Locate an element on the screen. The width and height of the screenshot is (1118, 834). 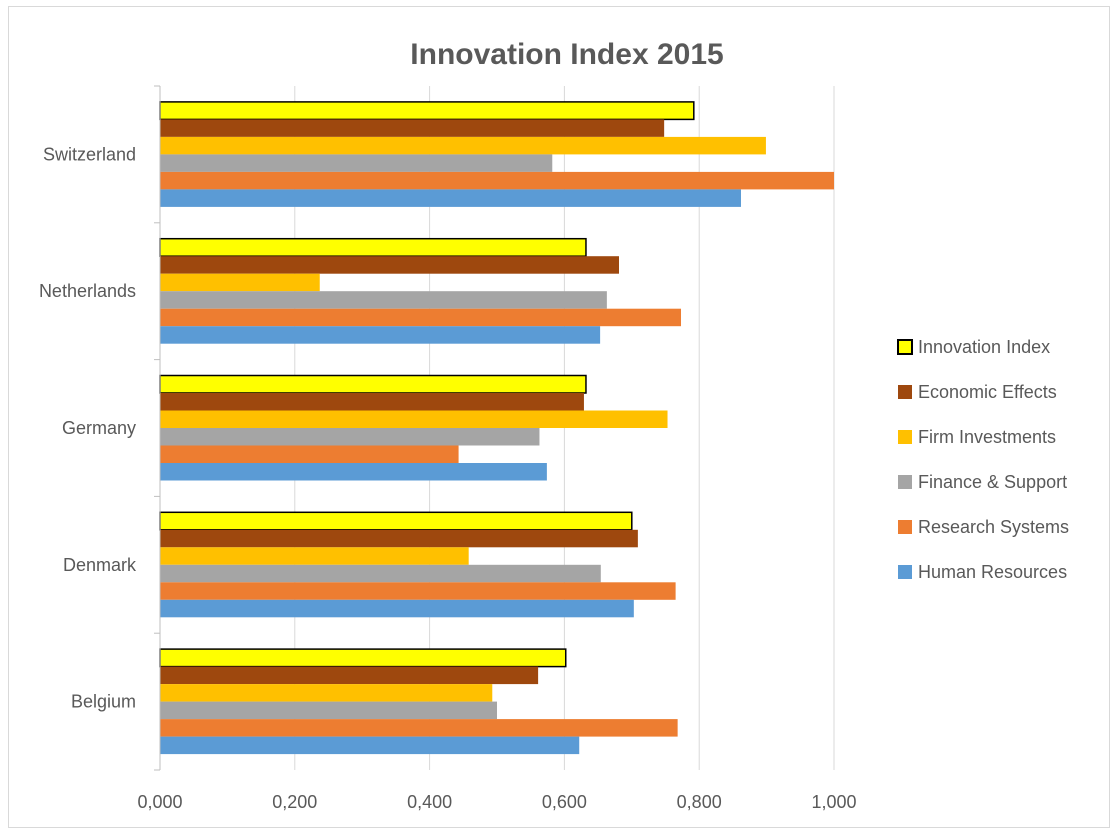
legend-label: Innovation Index is located at coordinates (984, 347).